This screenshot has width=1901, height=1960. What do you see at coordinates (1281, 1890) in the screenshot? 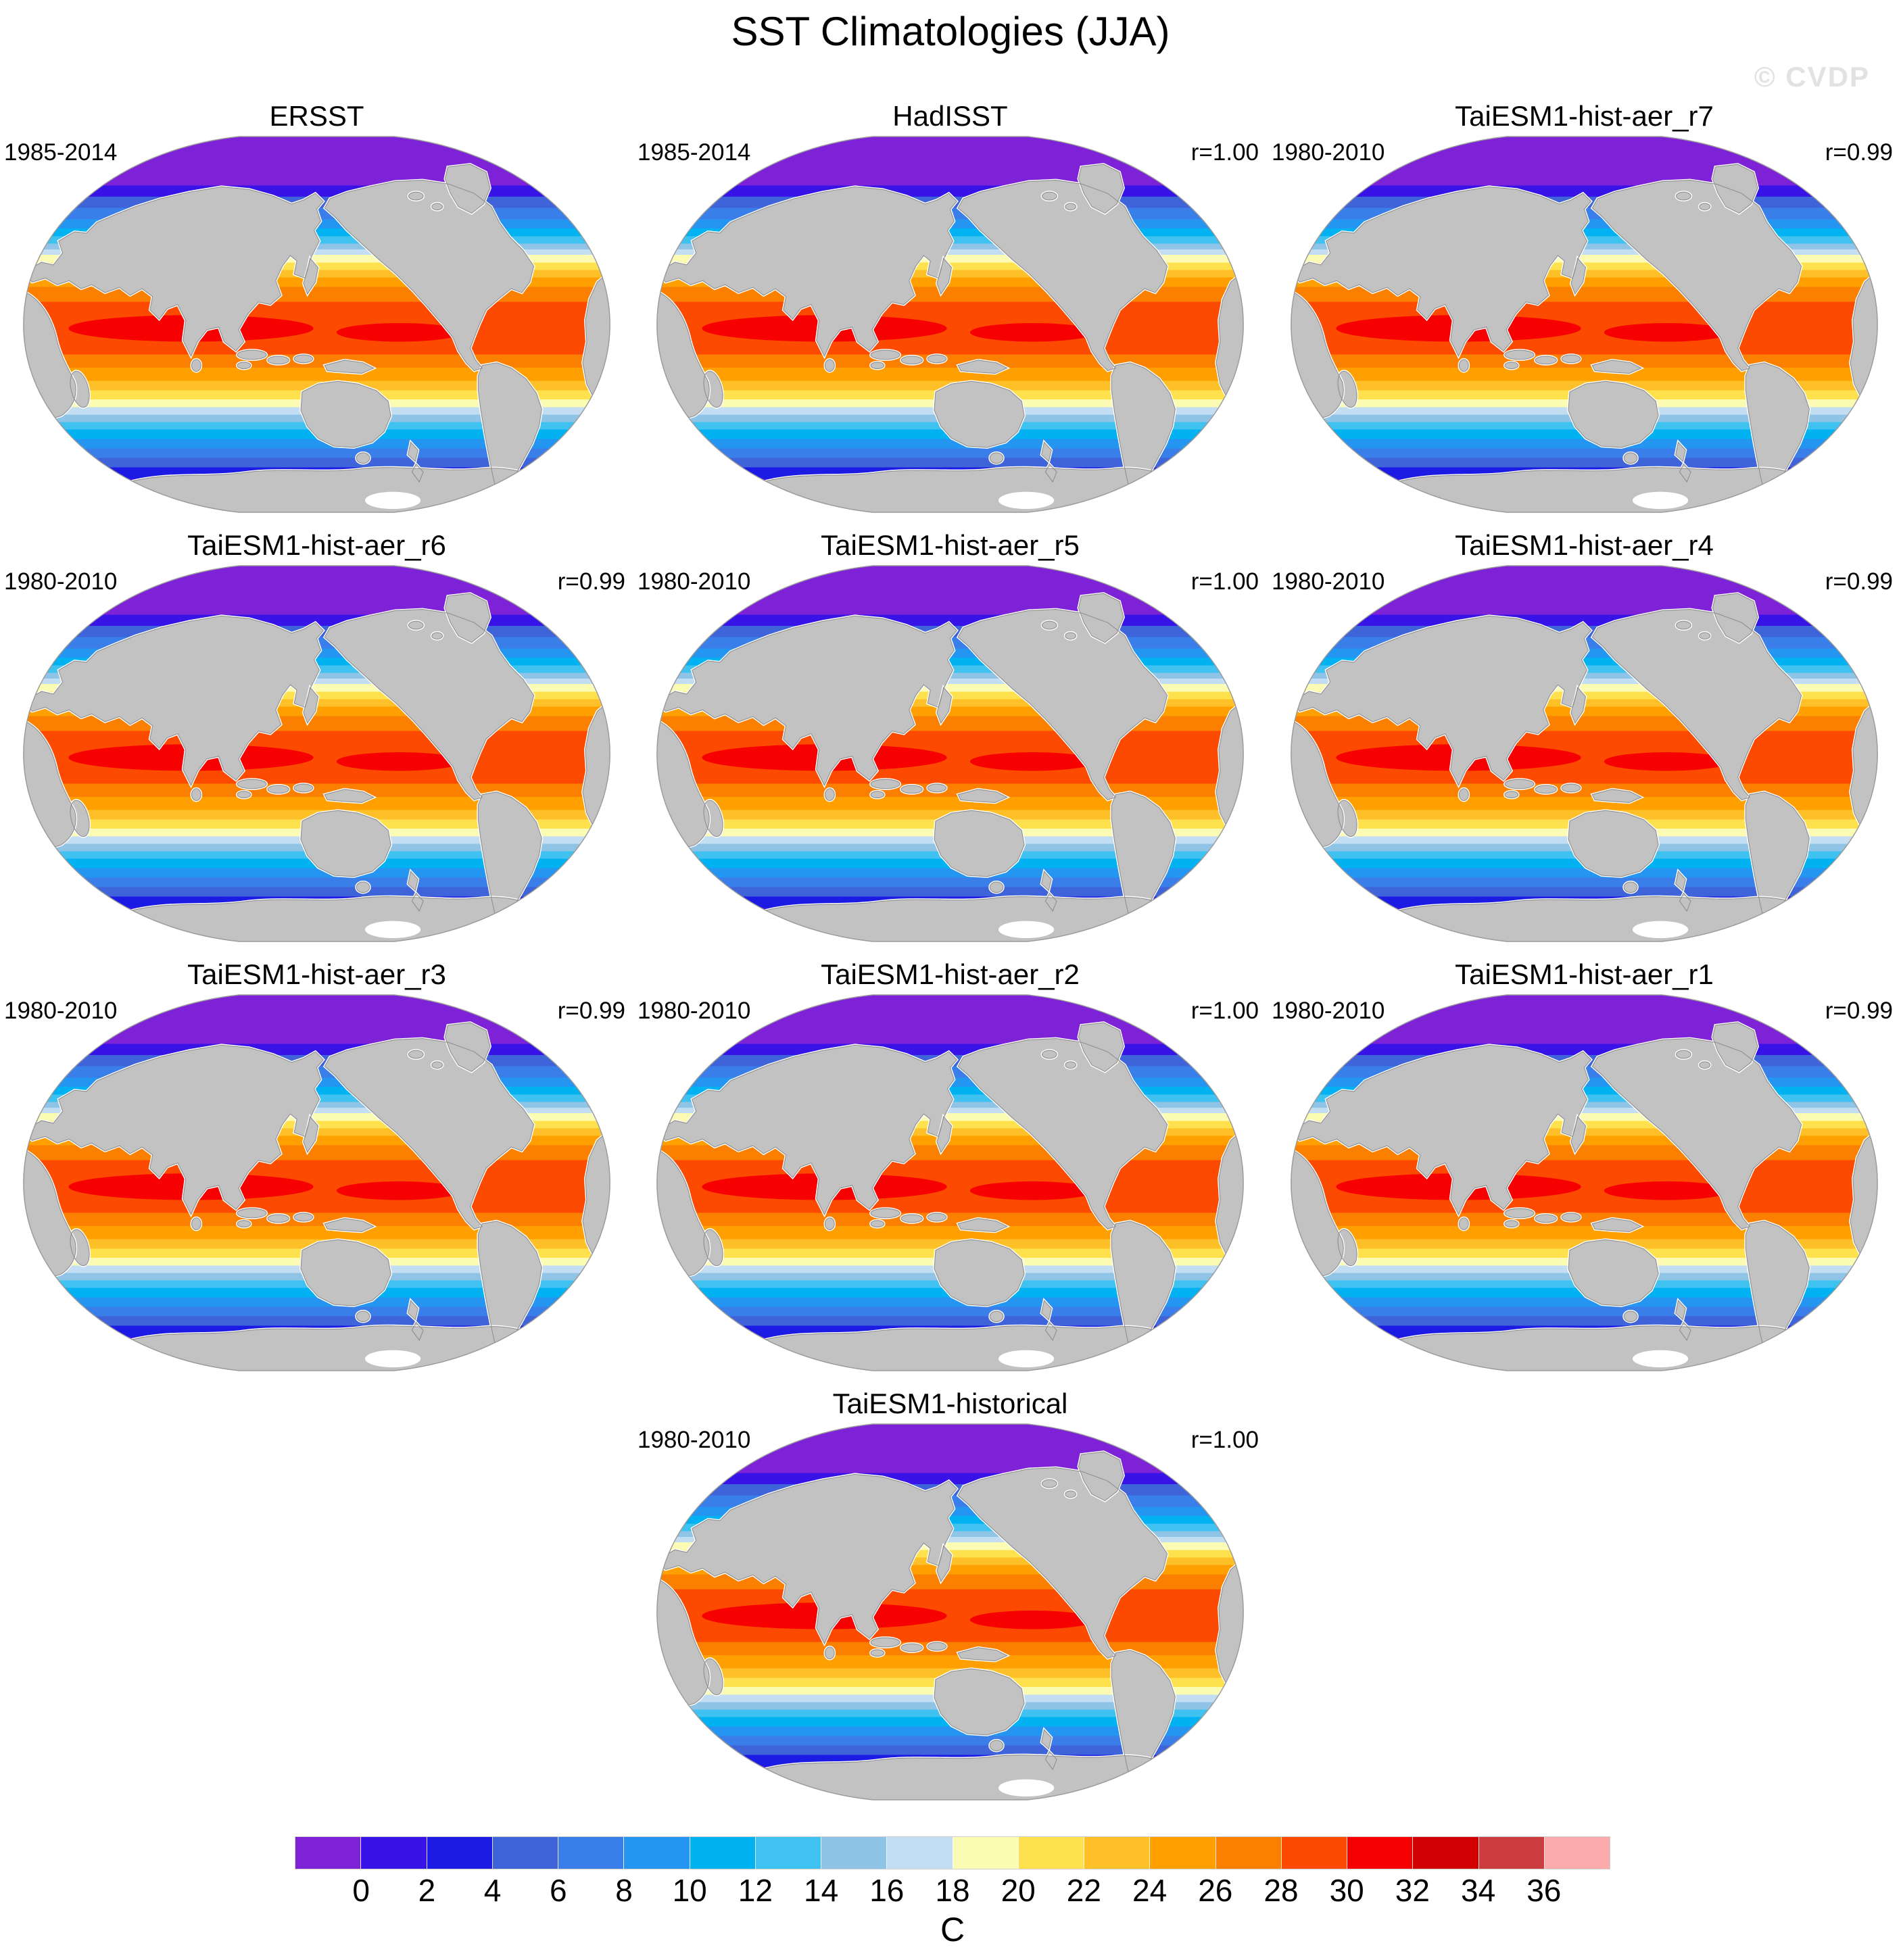
I see `colorbar-tick-label: 28` at bounding box center [1281, 1890].